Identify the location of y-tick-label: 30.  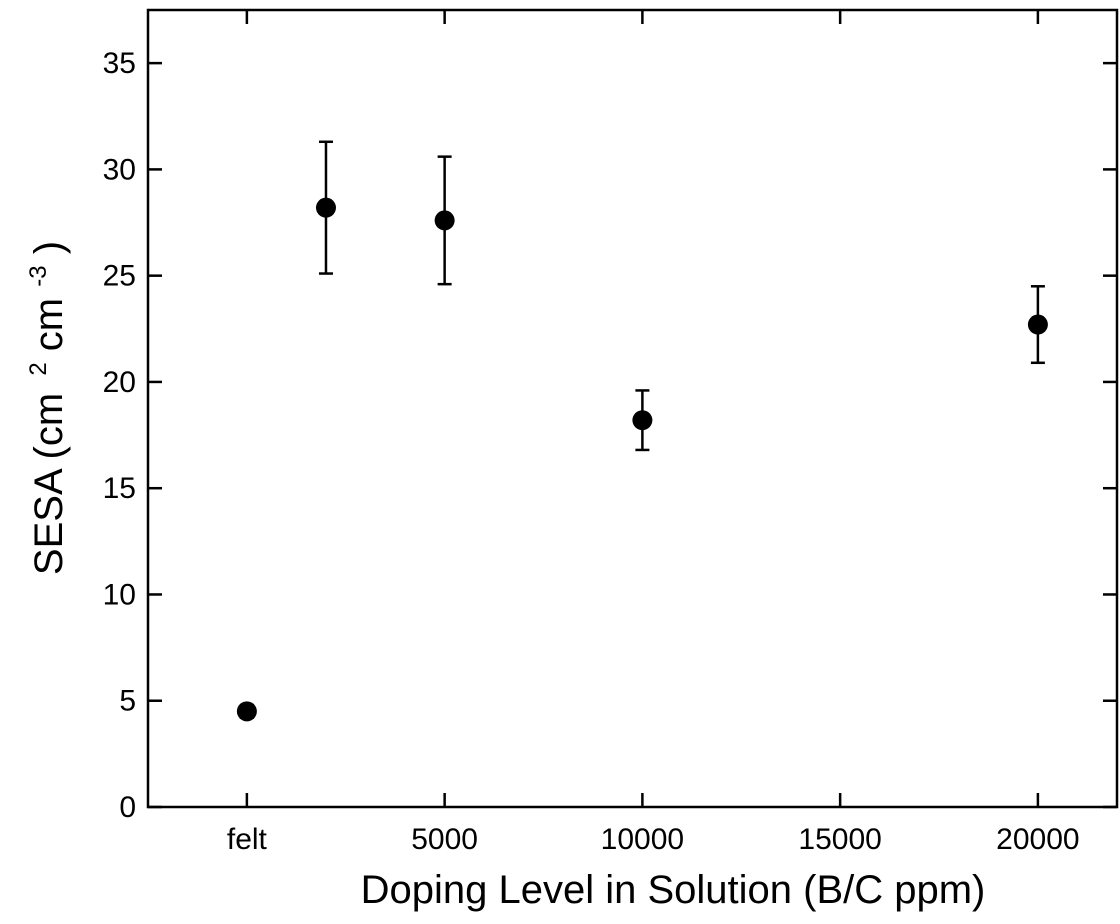
(119, 169).